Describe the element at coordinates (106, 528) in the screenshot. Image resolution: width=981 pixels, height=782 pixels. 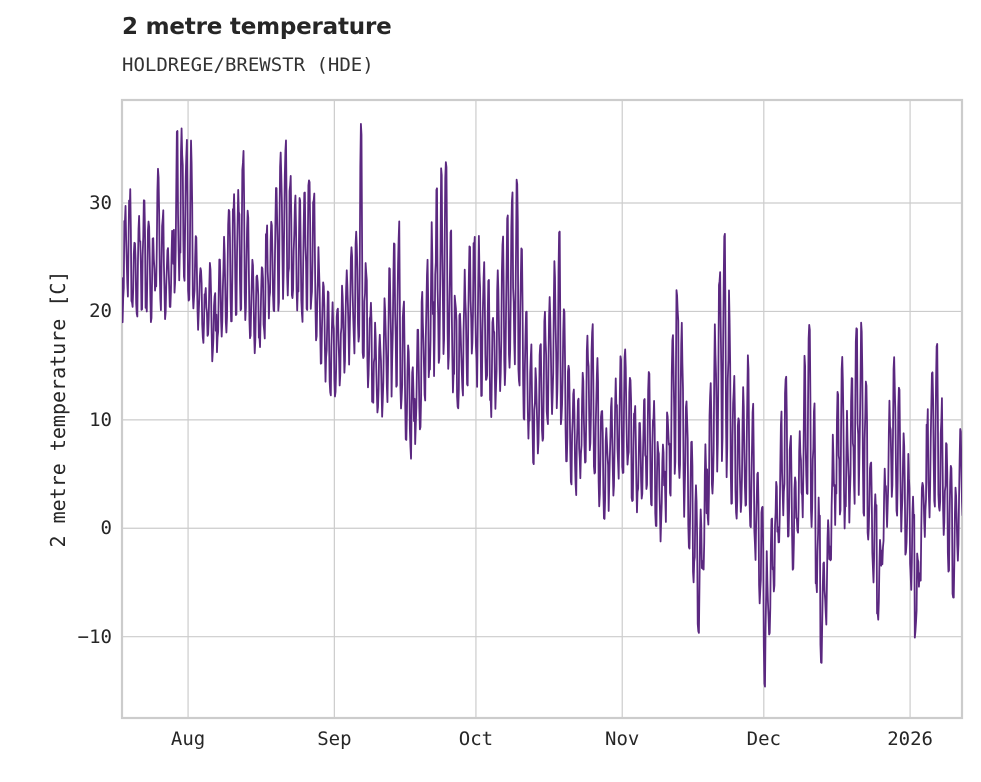
I see `y-tick-label: 0` at that location.